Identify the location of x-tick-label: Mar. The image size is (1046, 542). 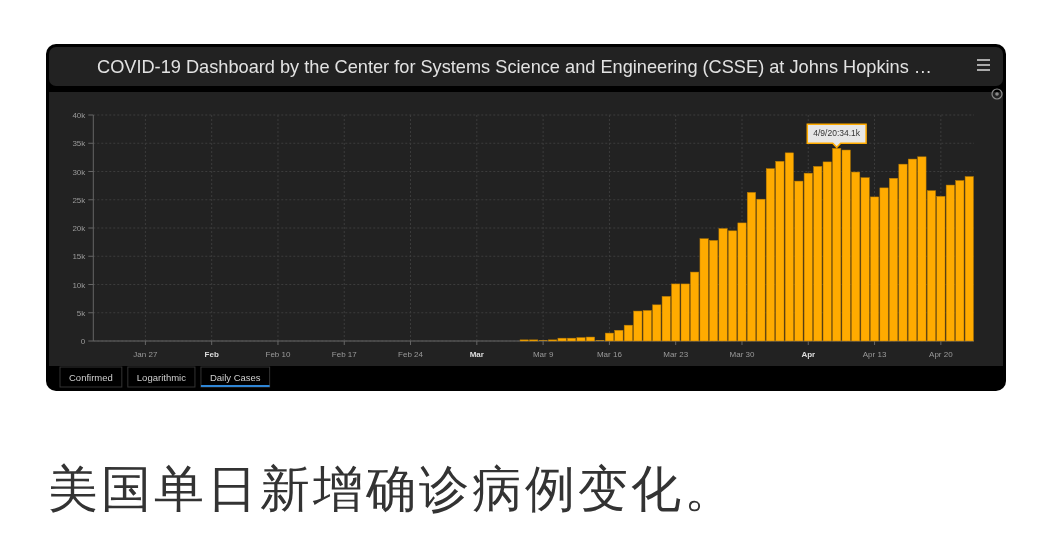
(476, 354).